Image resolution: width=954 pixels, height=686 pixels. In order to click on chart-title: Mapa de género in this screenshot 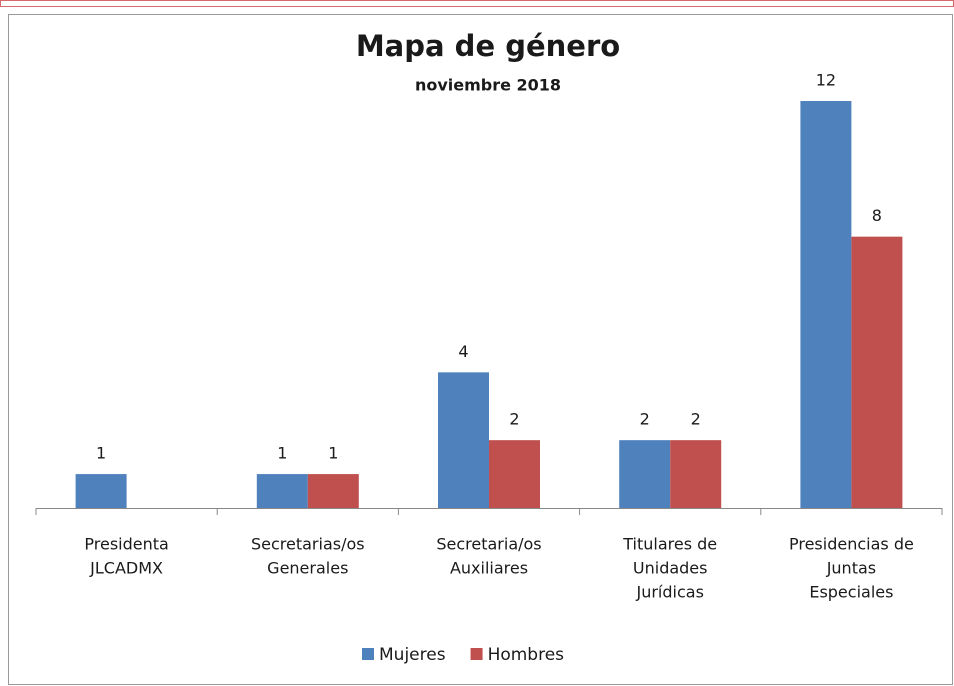, I will do `click(488, 46)`.